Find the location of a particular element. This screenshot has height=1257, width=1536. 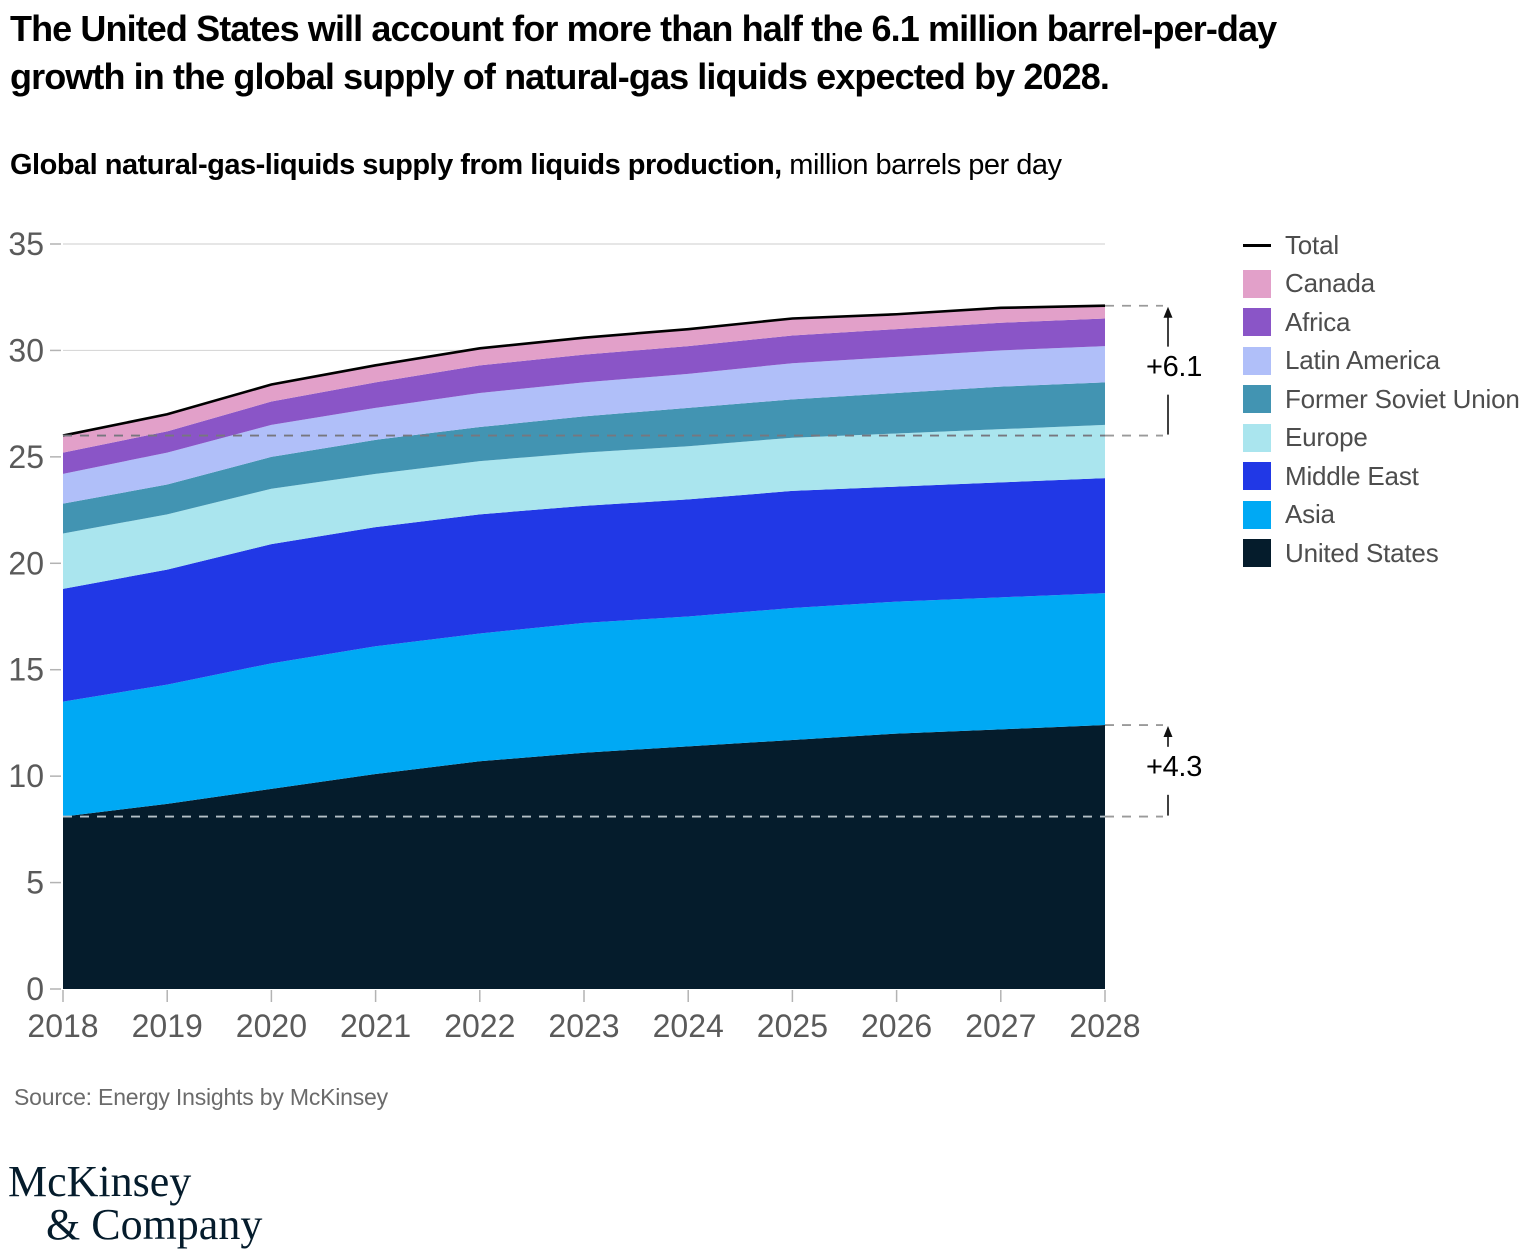

legend-item-asia: Asia is located at coordinates (1381, 515).